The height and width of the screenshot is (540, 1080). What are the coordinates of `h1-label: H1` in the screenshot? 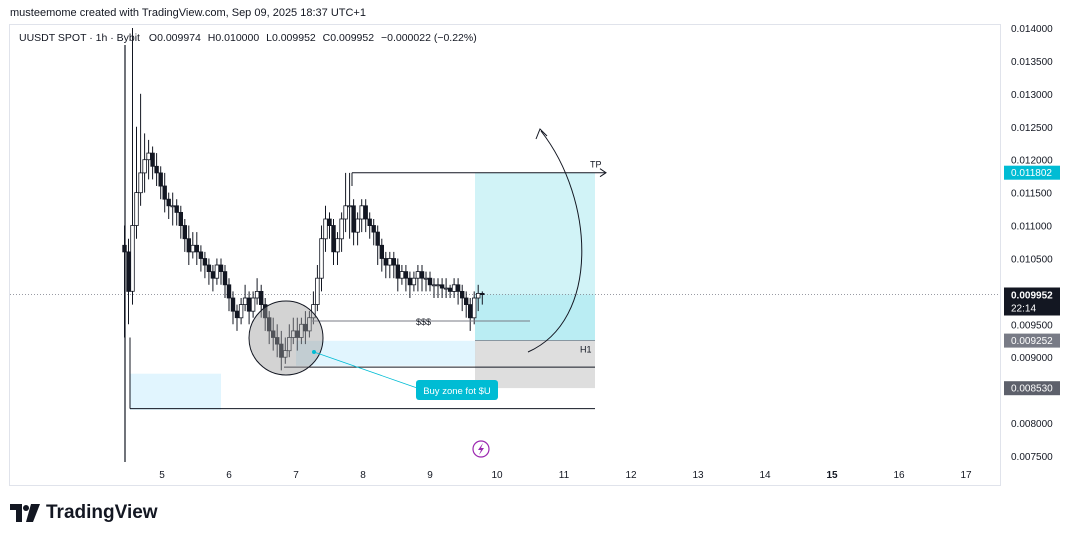 It's located at (586, 350).